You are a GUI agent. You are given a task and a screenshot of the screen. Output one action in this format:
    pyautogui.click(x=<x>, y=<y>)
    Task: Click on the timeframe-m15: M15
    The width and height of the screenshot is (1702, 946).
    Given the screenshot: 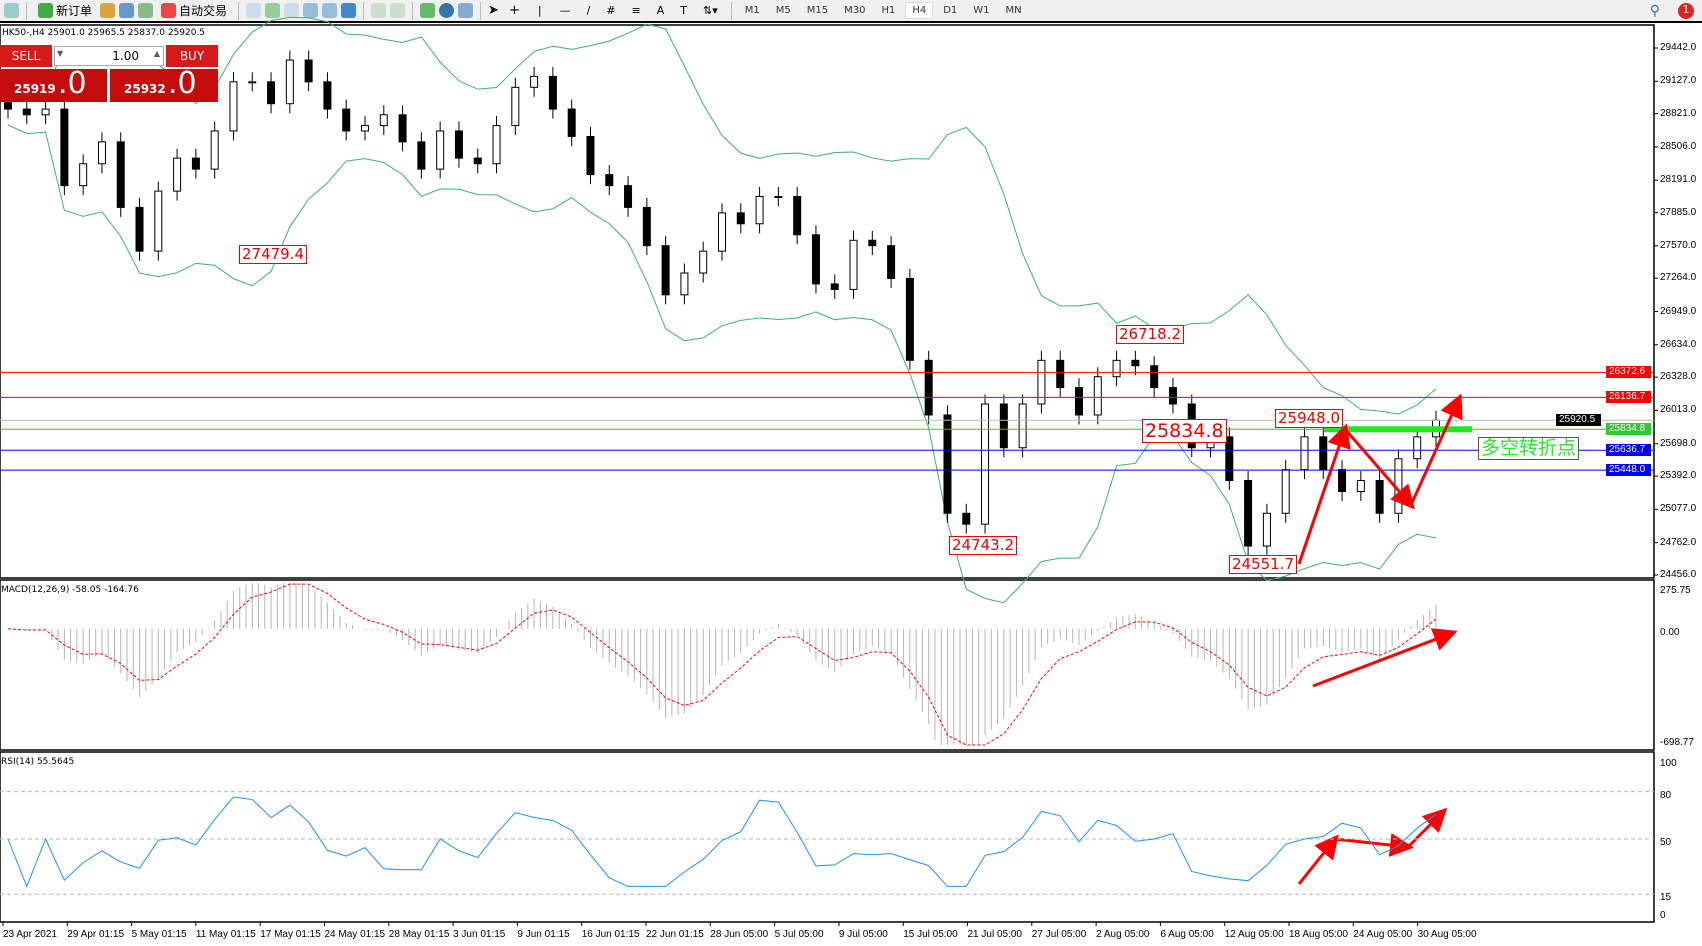 What is the action you would take?
    pyautogui.click(x=817, y=10)
    